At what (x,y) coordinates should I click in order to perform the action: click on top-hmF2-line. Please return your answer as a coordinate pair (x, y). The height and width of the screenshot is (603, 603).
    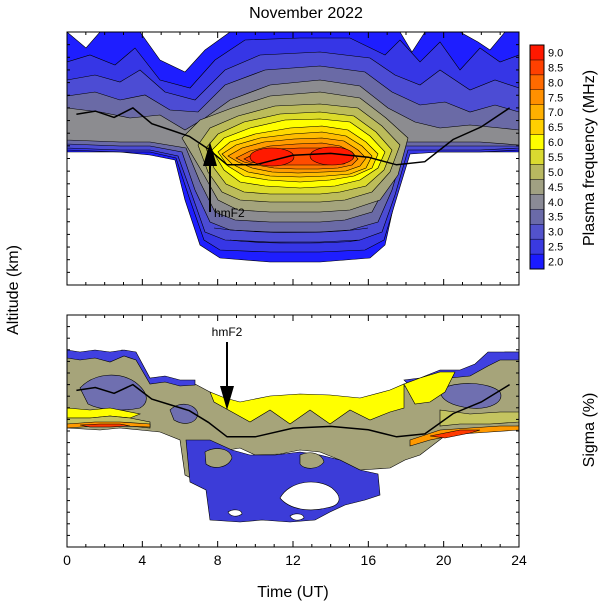
    Looking at the image, I should click on (293, 136).